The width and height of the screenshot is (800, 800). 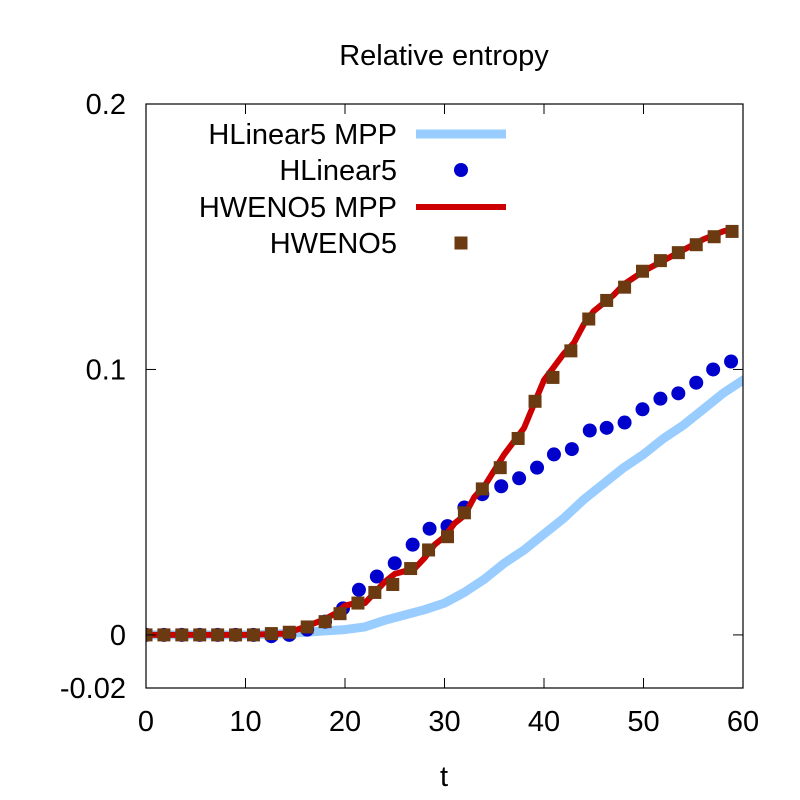 I want to click on x-tick-label: 10, so click(x=245, y=722).